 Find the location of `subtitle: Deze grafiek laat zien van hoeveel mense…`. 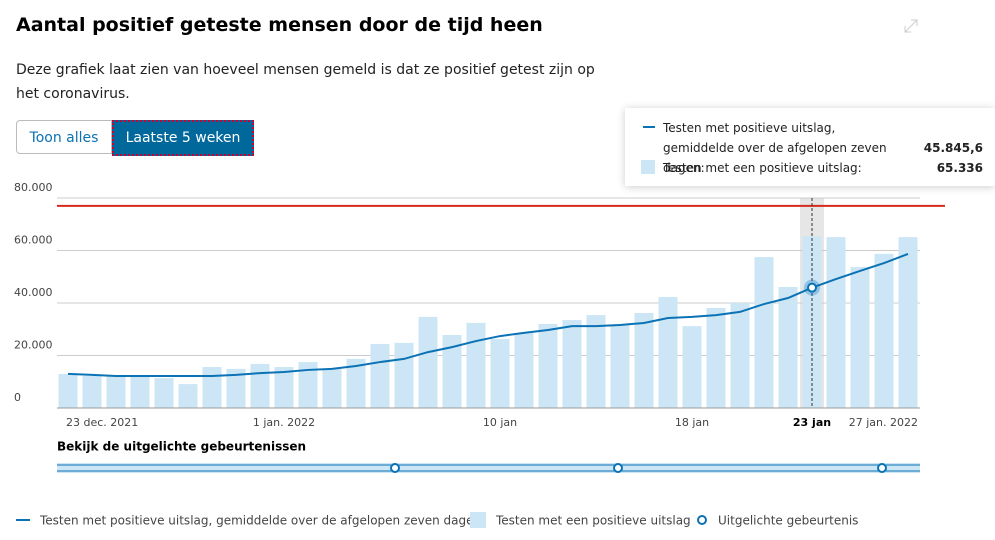

subtitle: Deze grafiek laat zien van hoeveel mense… is located at coordinates (305, 82).